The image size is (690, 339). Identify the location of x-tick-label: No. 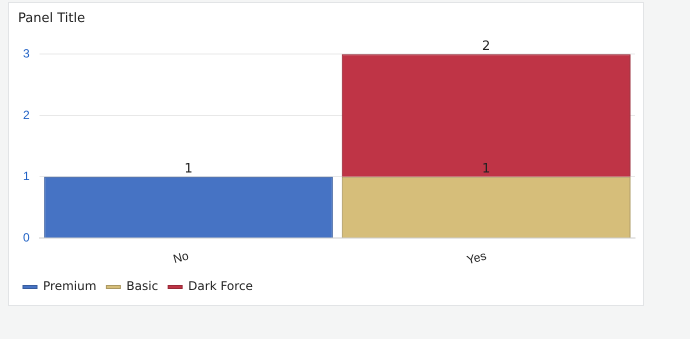
(181, 257).